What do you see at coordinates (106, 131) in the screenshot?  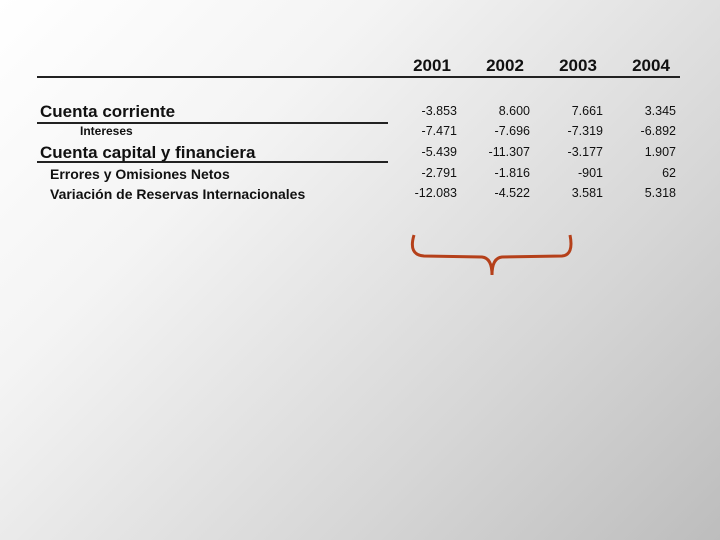 I see `row-label: Intereses` at bounding box center [106, 131].